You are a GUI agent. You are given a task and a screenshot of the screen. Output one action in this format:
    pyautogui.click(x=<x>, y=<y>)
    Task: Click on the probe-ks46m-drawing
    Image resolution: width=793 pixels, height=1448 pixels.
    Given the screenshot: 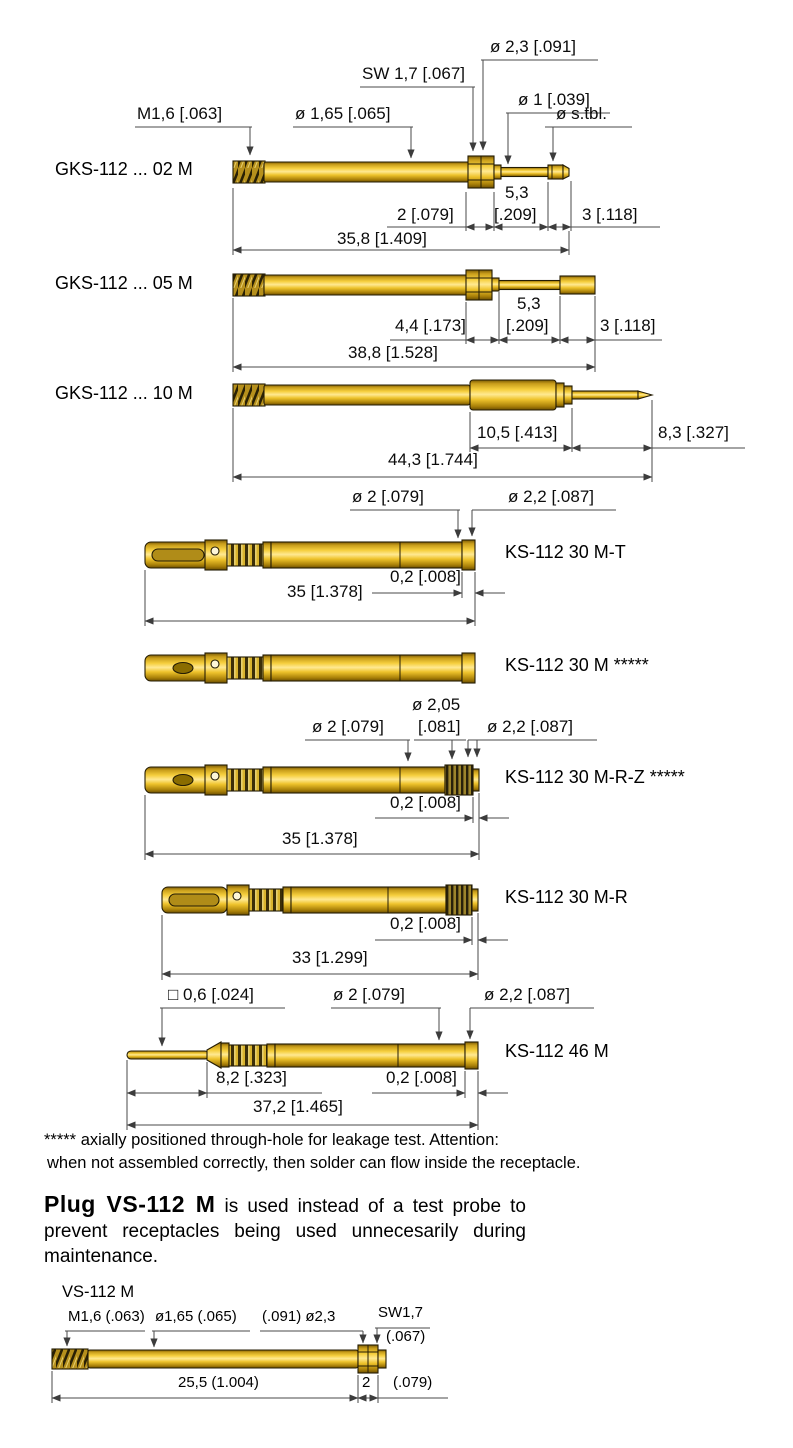 What is the action you would take?
    pyautogui.click(x=302, y=1055)
    